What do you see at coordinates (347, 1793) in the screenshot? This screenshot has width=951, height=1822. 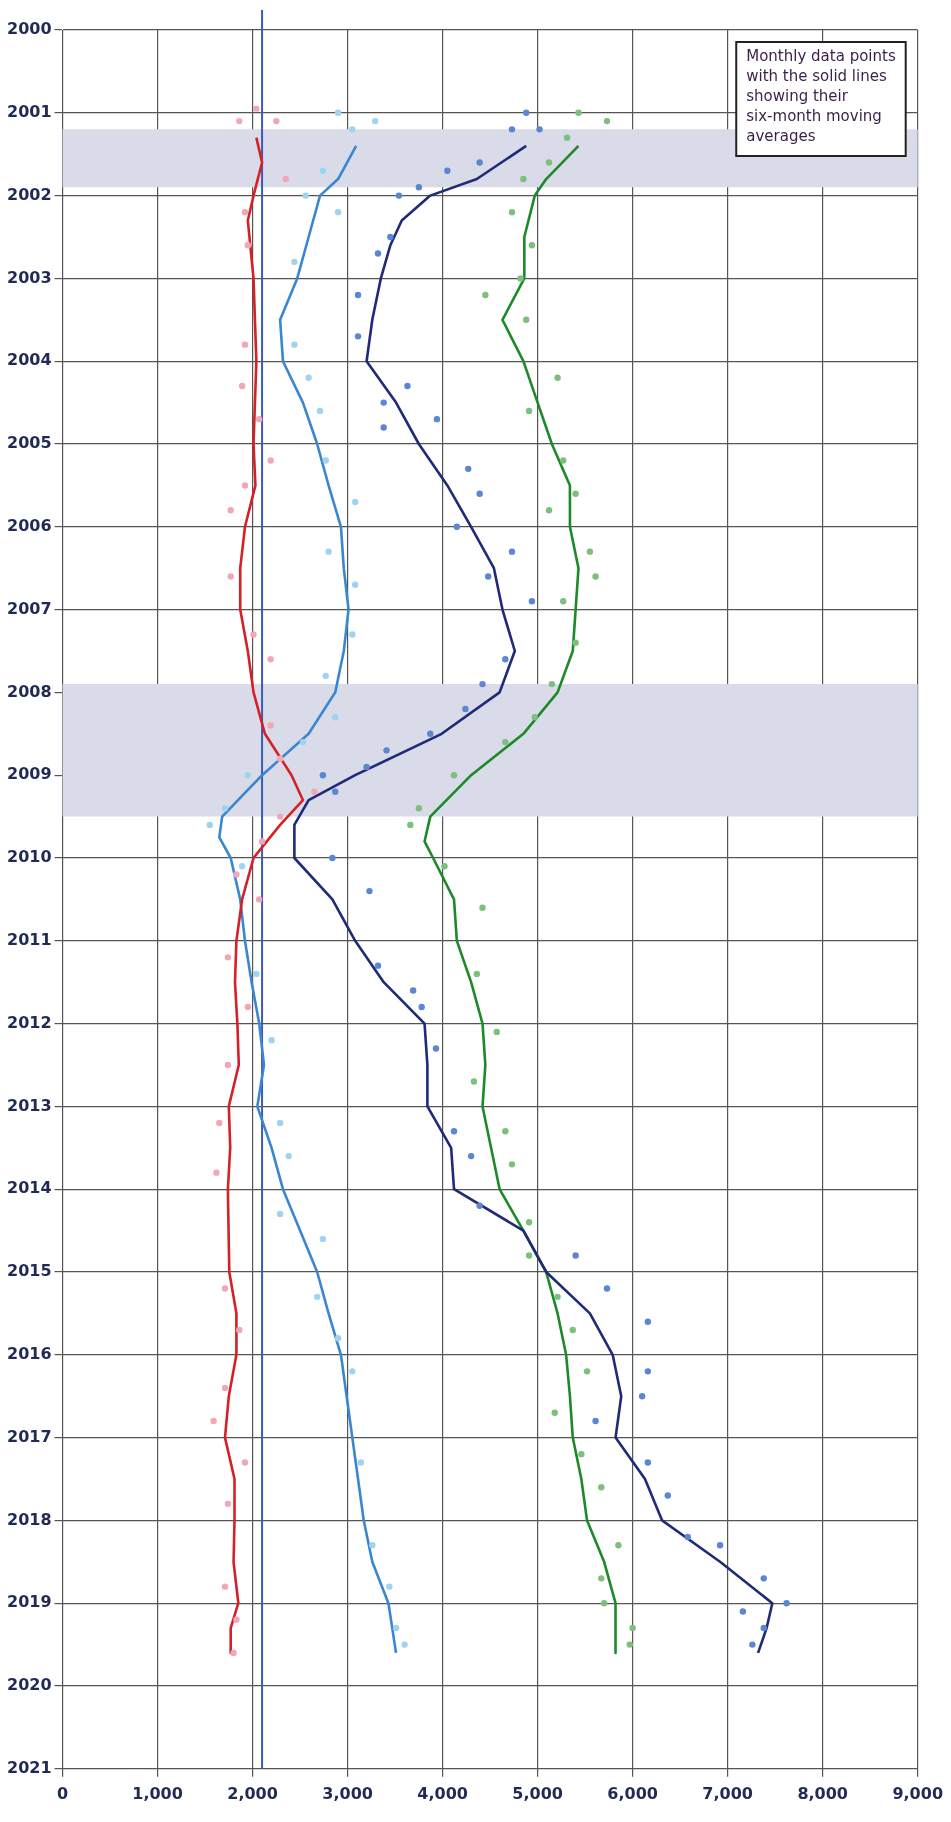 I see `x-tick-label: 3,000` at bounding box center [347, 1793].